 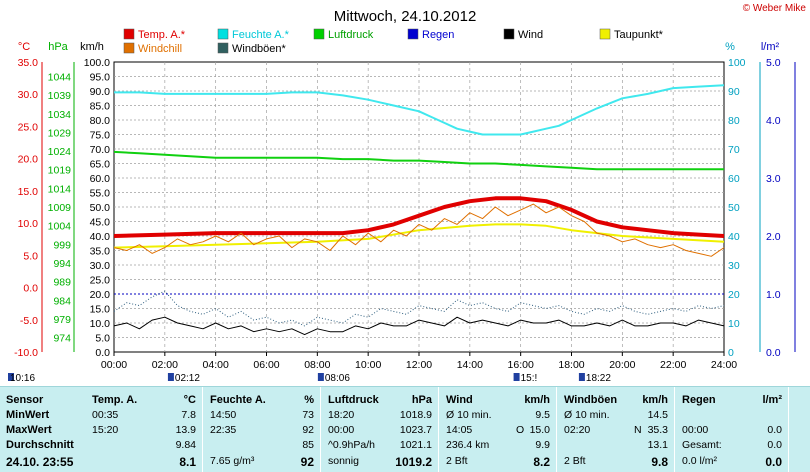 I want to click on tick-temp: -10.0, so click(x=26, y=353).